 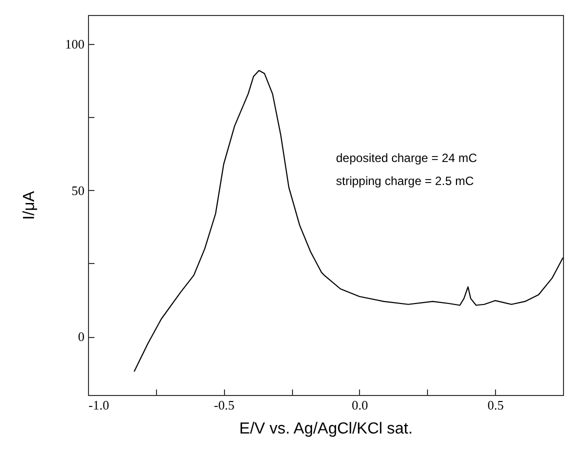 I want to click on x-axis-title: E/V vs. Ag/AgCl/KCl sat., so click(x=326, y=429).